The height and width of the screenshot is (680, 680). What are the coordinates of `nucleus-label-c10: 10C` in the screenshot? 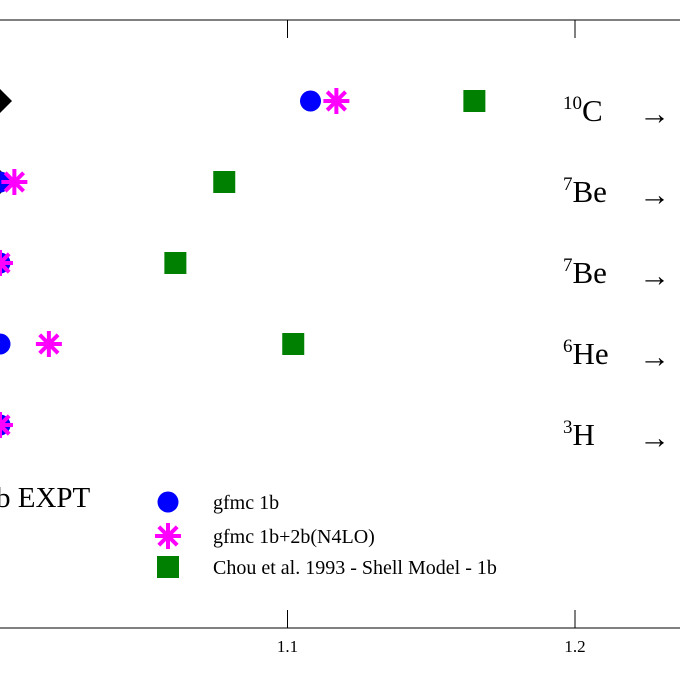 It's located at (583, 110).